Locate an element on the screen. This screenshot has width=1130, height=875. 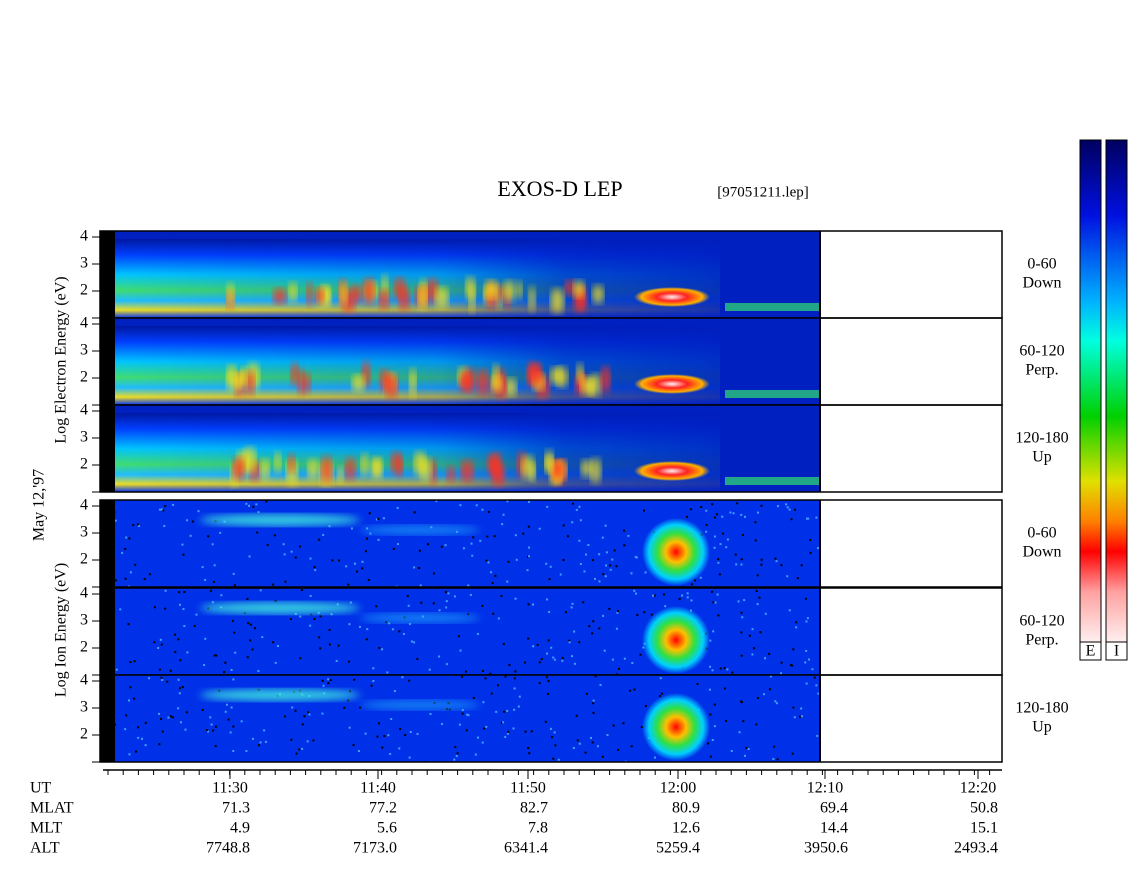
y-tick-label: 2 is located at coordinates (84, 647).